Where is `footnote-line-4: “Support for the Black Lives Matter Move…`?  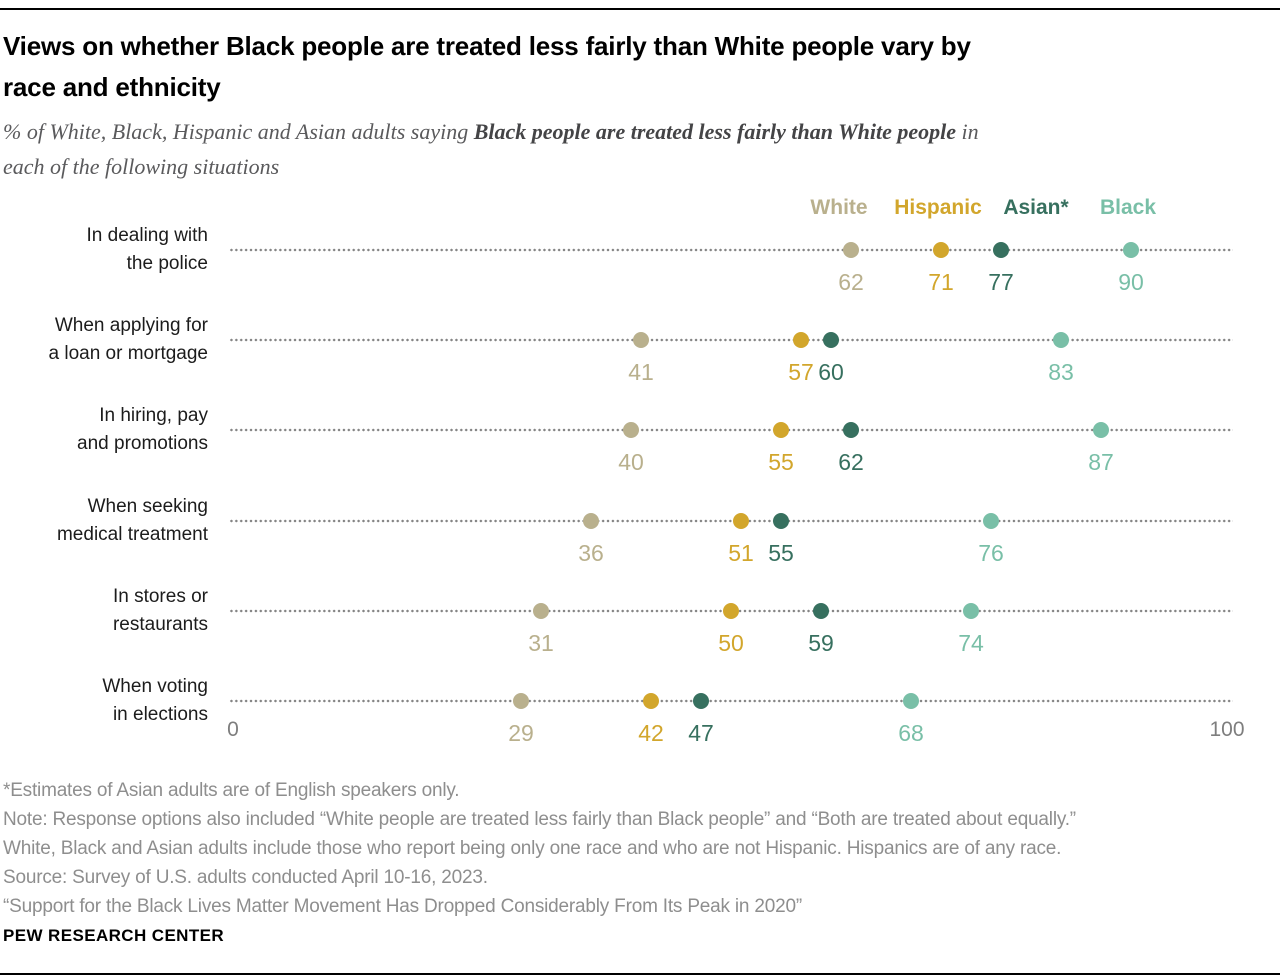
footnote-line-4: “Support for the Black Lives Matter Move… is located at coordinates (402, 906).